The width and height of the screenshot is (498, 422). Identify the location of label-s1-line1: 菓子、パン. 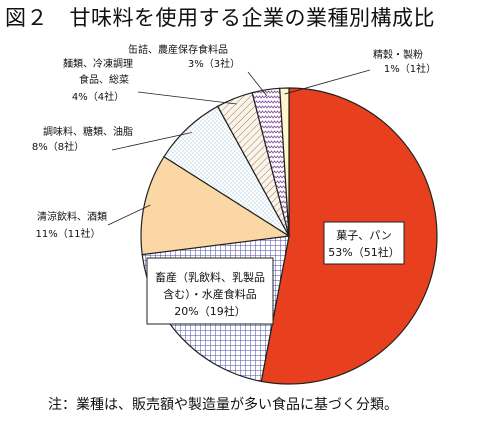
(364, 235).